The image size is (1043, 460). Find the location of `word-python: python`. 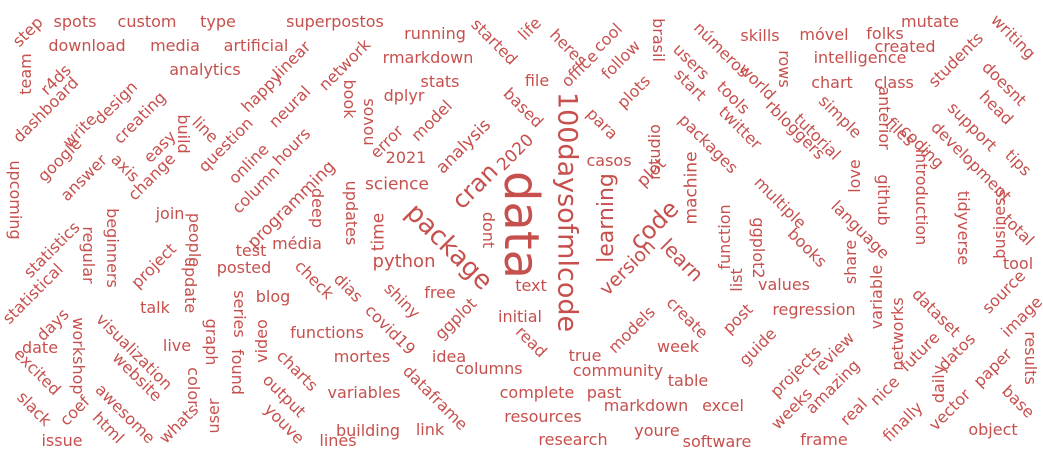

word-python: python is located at coordinates (404, 261).